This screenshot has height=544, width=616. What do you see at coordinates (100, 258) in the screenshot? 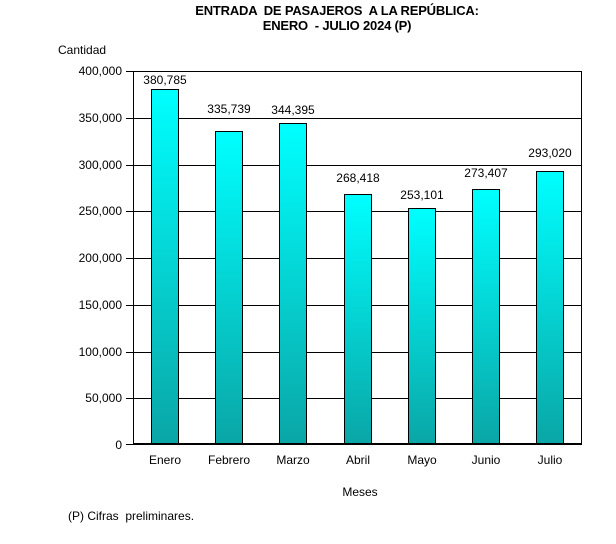
I see `y-axis-tick-label: 200,000` at bounding box center [100, 258].